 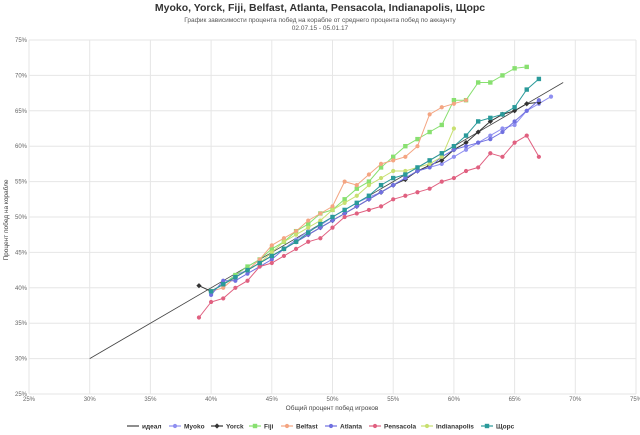 What do you see at coordinates (261, 426) in the screenshot?
I see `legend-item: Fiji` at bounding box center [261, 426].